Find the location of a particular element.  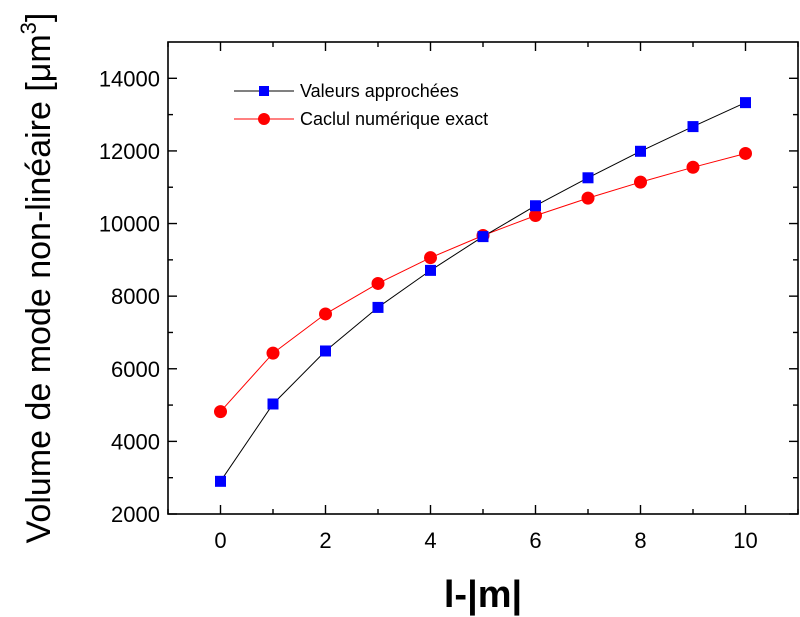

x-tick-labels: 0 2 4 6 8 10 is located at coordinates (485, 540).